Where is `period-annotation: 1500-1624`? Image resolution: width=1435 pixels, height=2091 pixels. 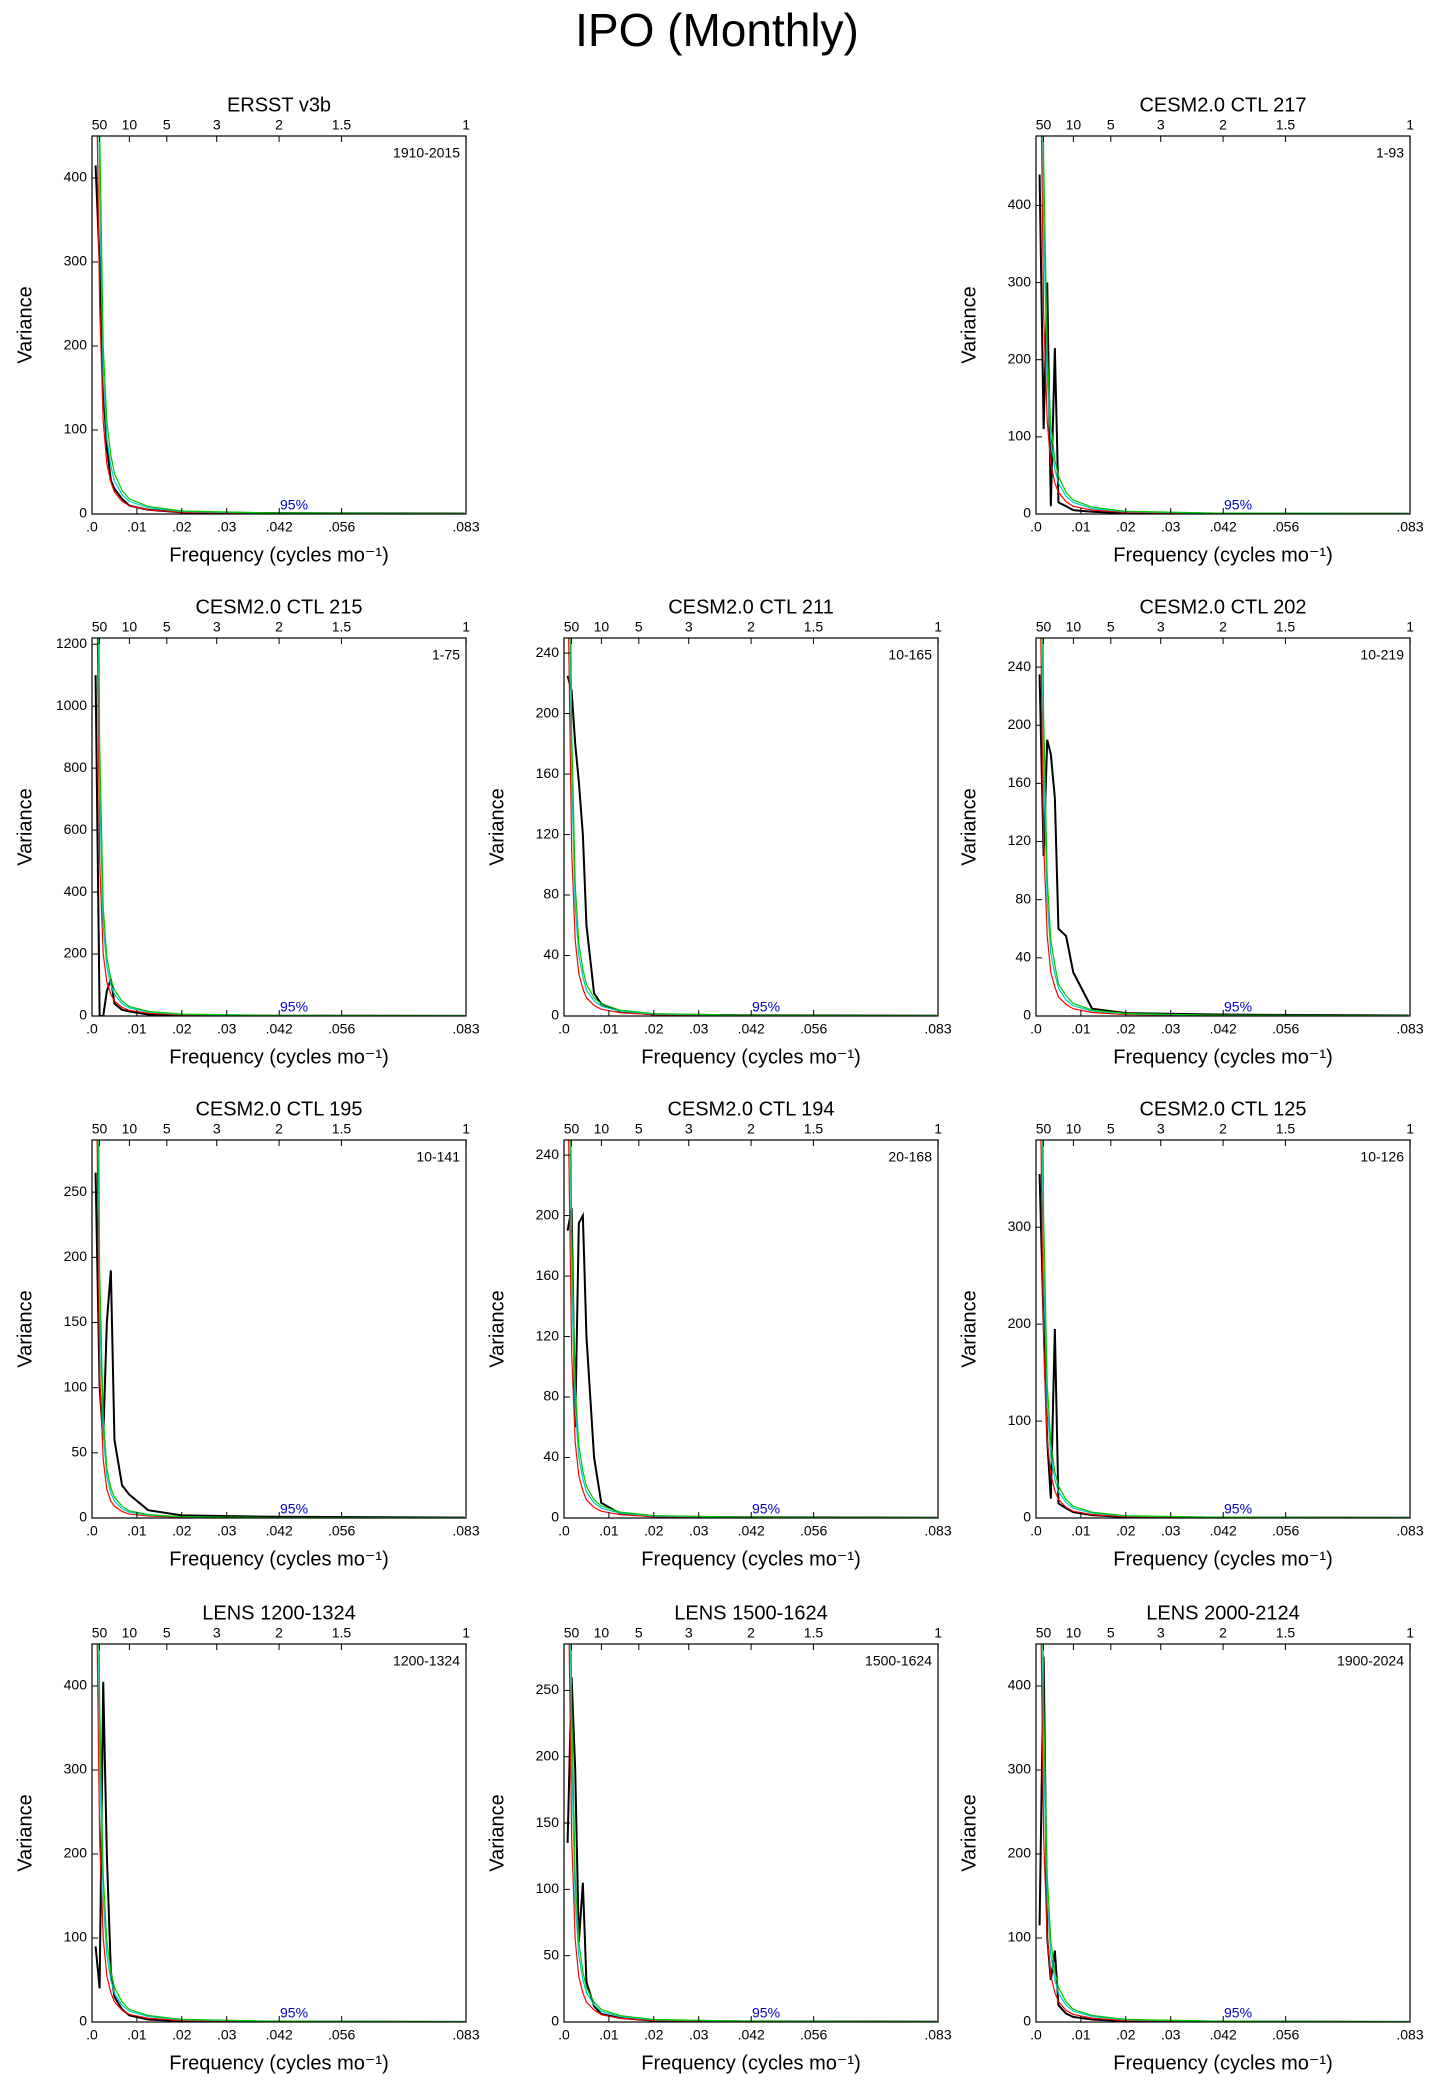 period-annotation: 1500-1624 is located at coordinates (898, 1661).